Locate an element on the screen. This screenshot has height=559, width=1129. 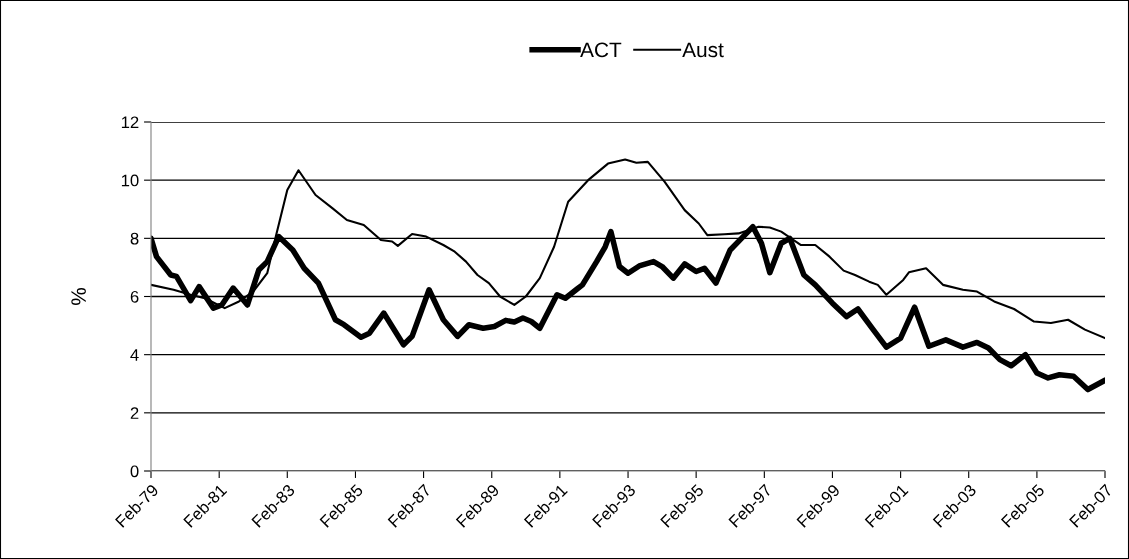
legend-label: ACT is located at coordinates (601, 50).